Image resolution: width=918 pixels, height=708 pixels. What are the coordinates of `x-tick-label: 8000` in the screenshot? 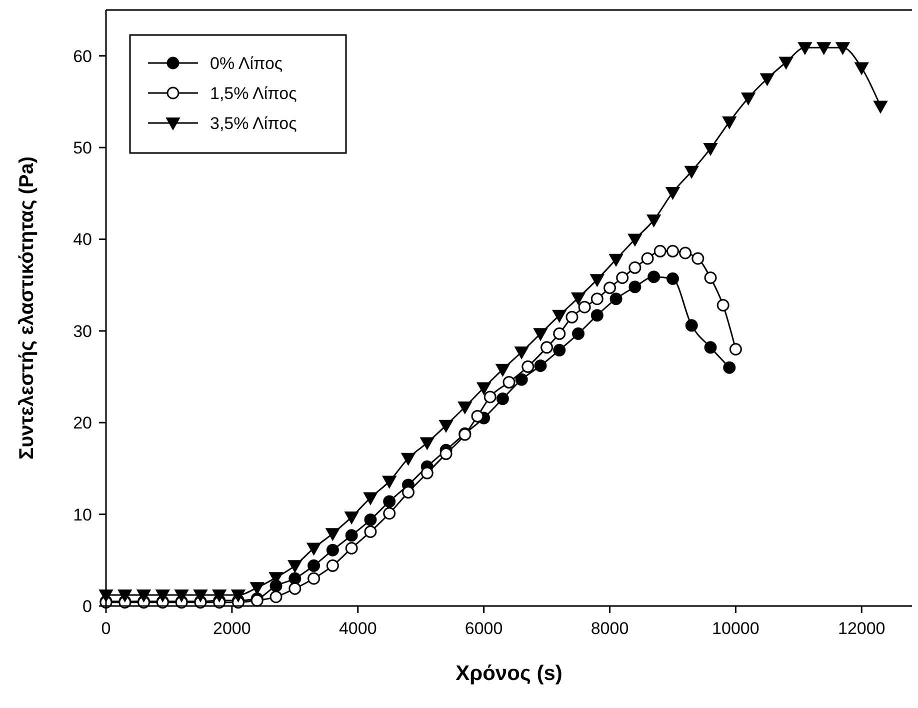 It's located at (609, 628).